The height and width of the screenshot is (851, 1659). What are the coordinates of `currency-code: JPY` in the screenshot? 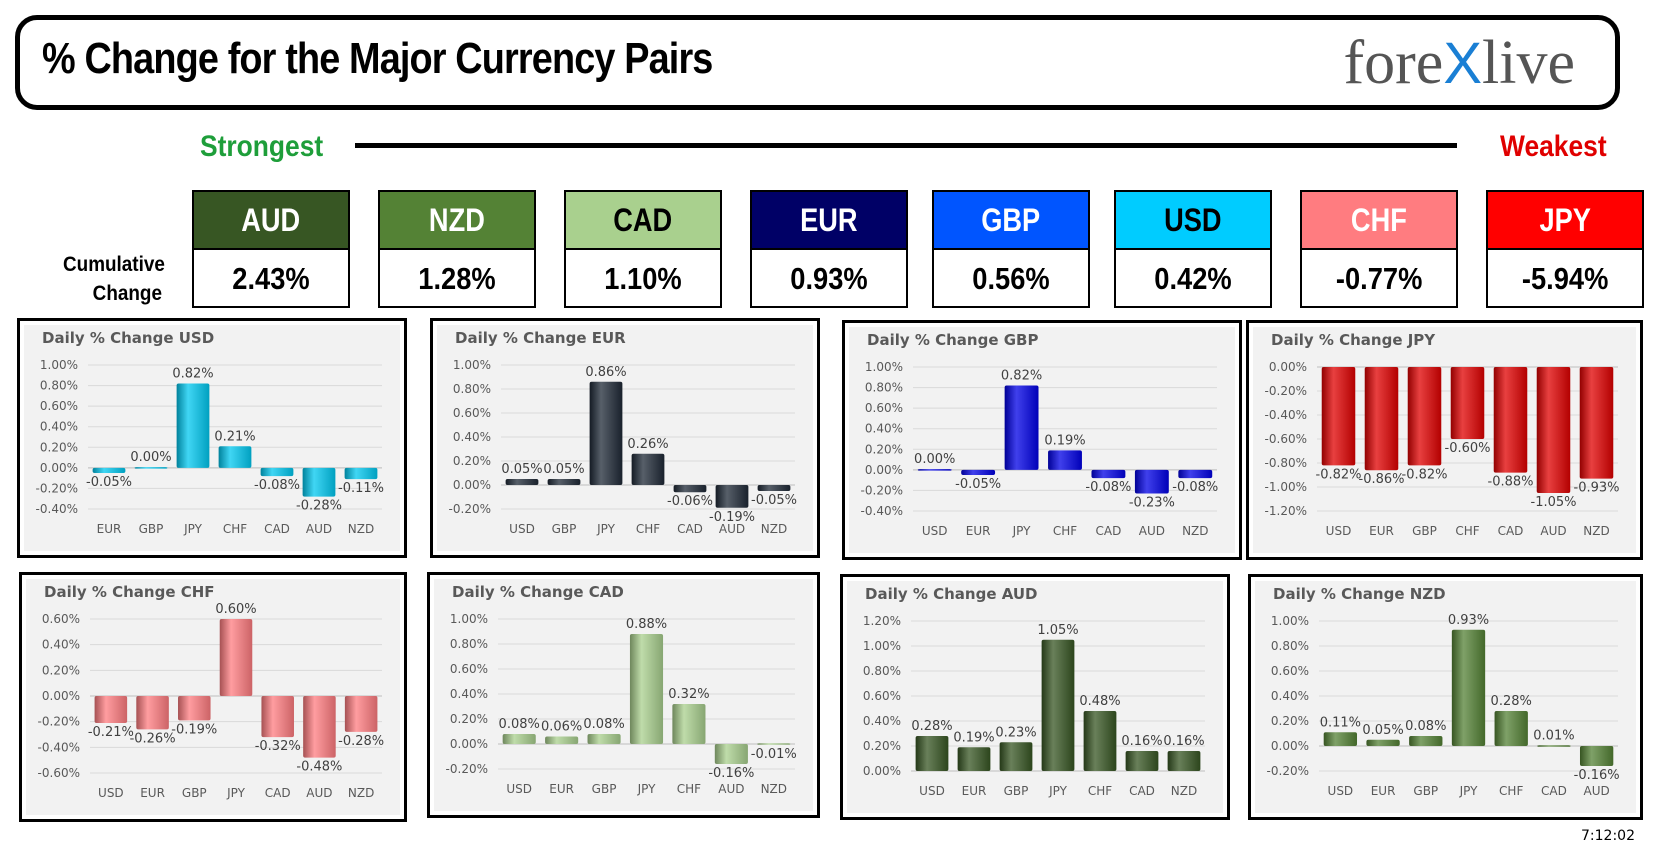 It's located at (1565, 221).